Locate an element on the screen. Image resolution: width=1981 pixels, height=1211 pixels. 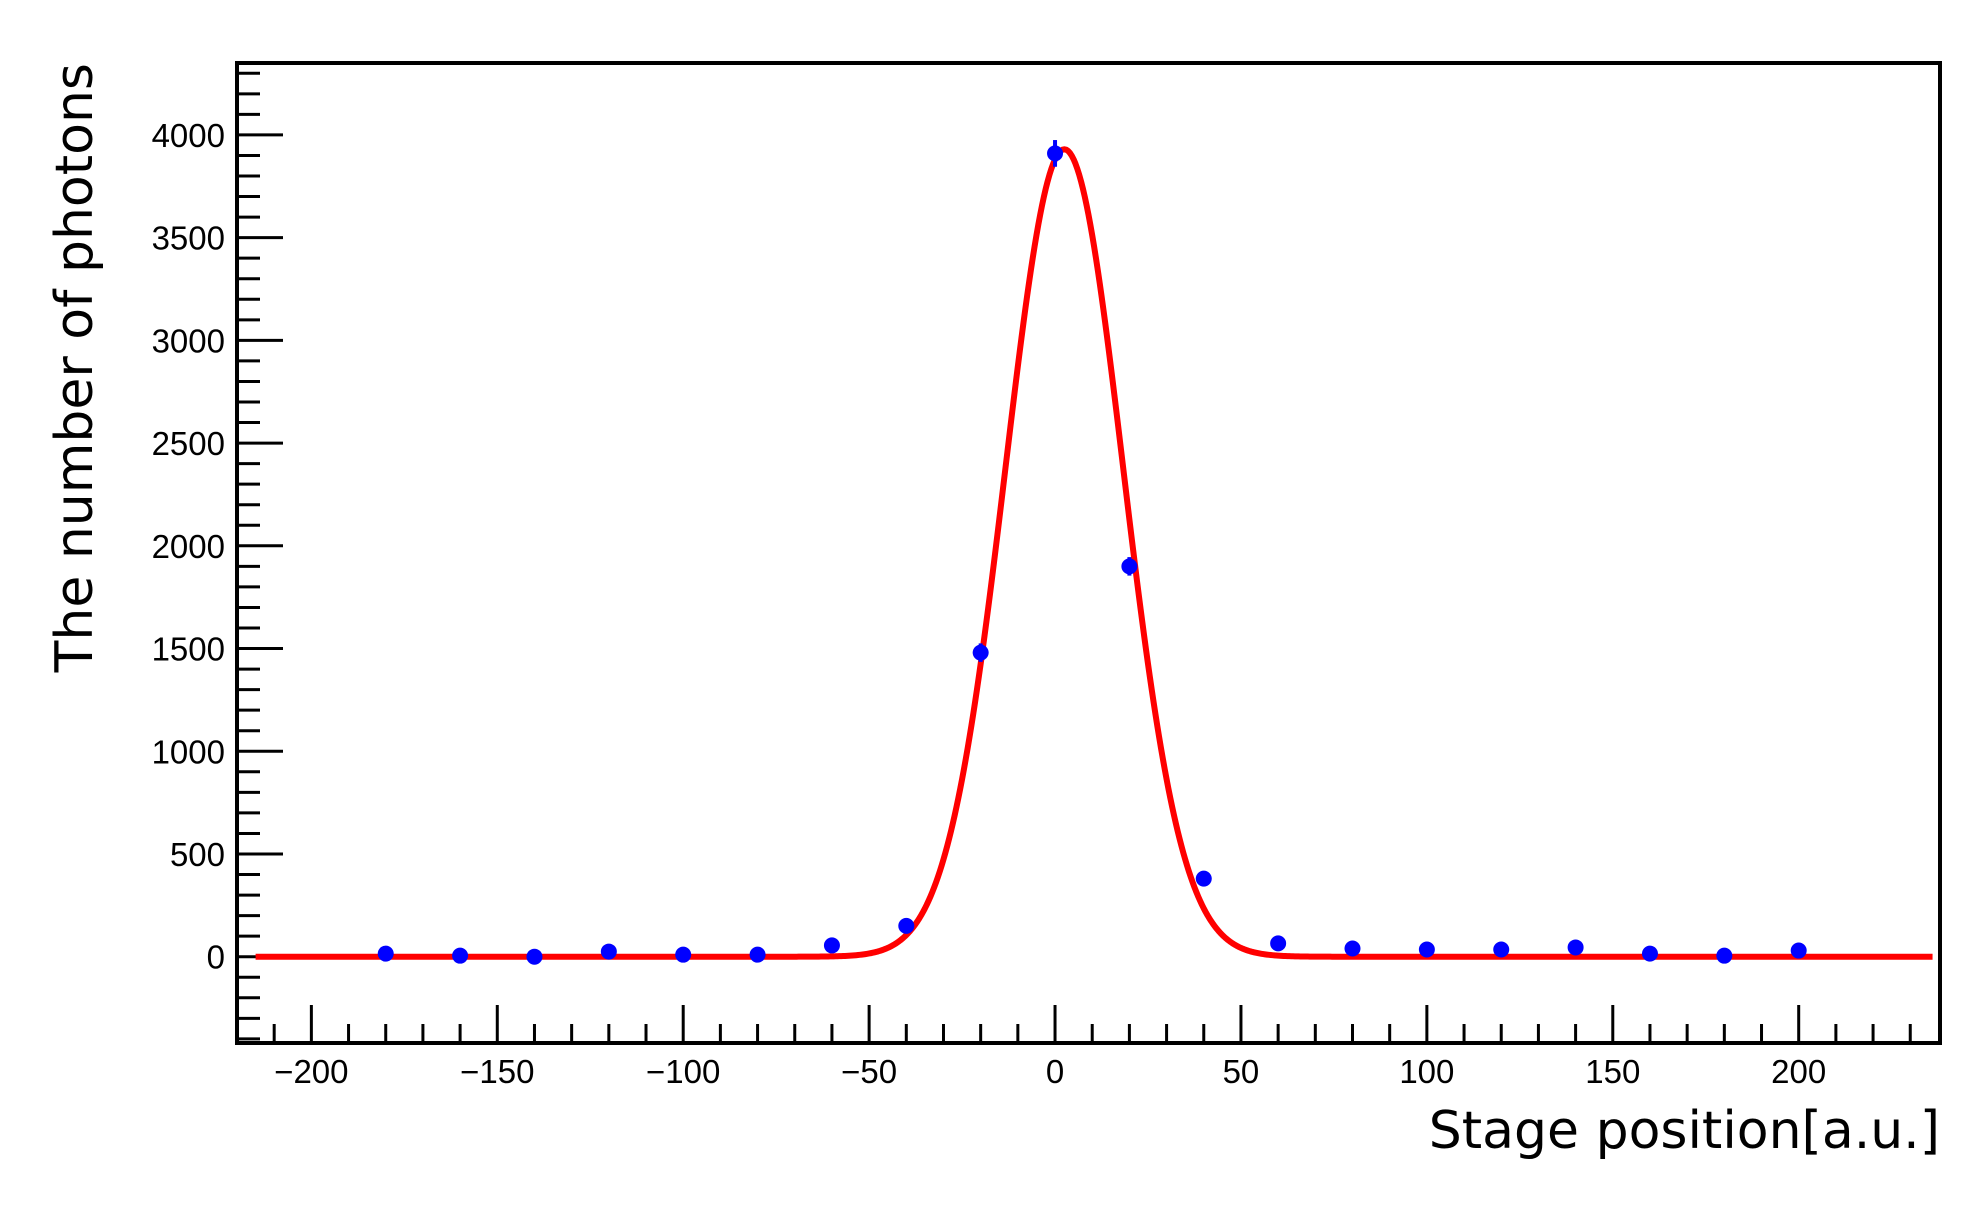
y-tick-label: 0 is located at coordinates (216, 957).